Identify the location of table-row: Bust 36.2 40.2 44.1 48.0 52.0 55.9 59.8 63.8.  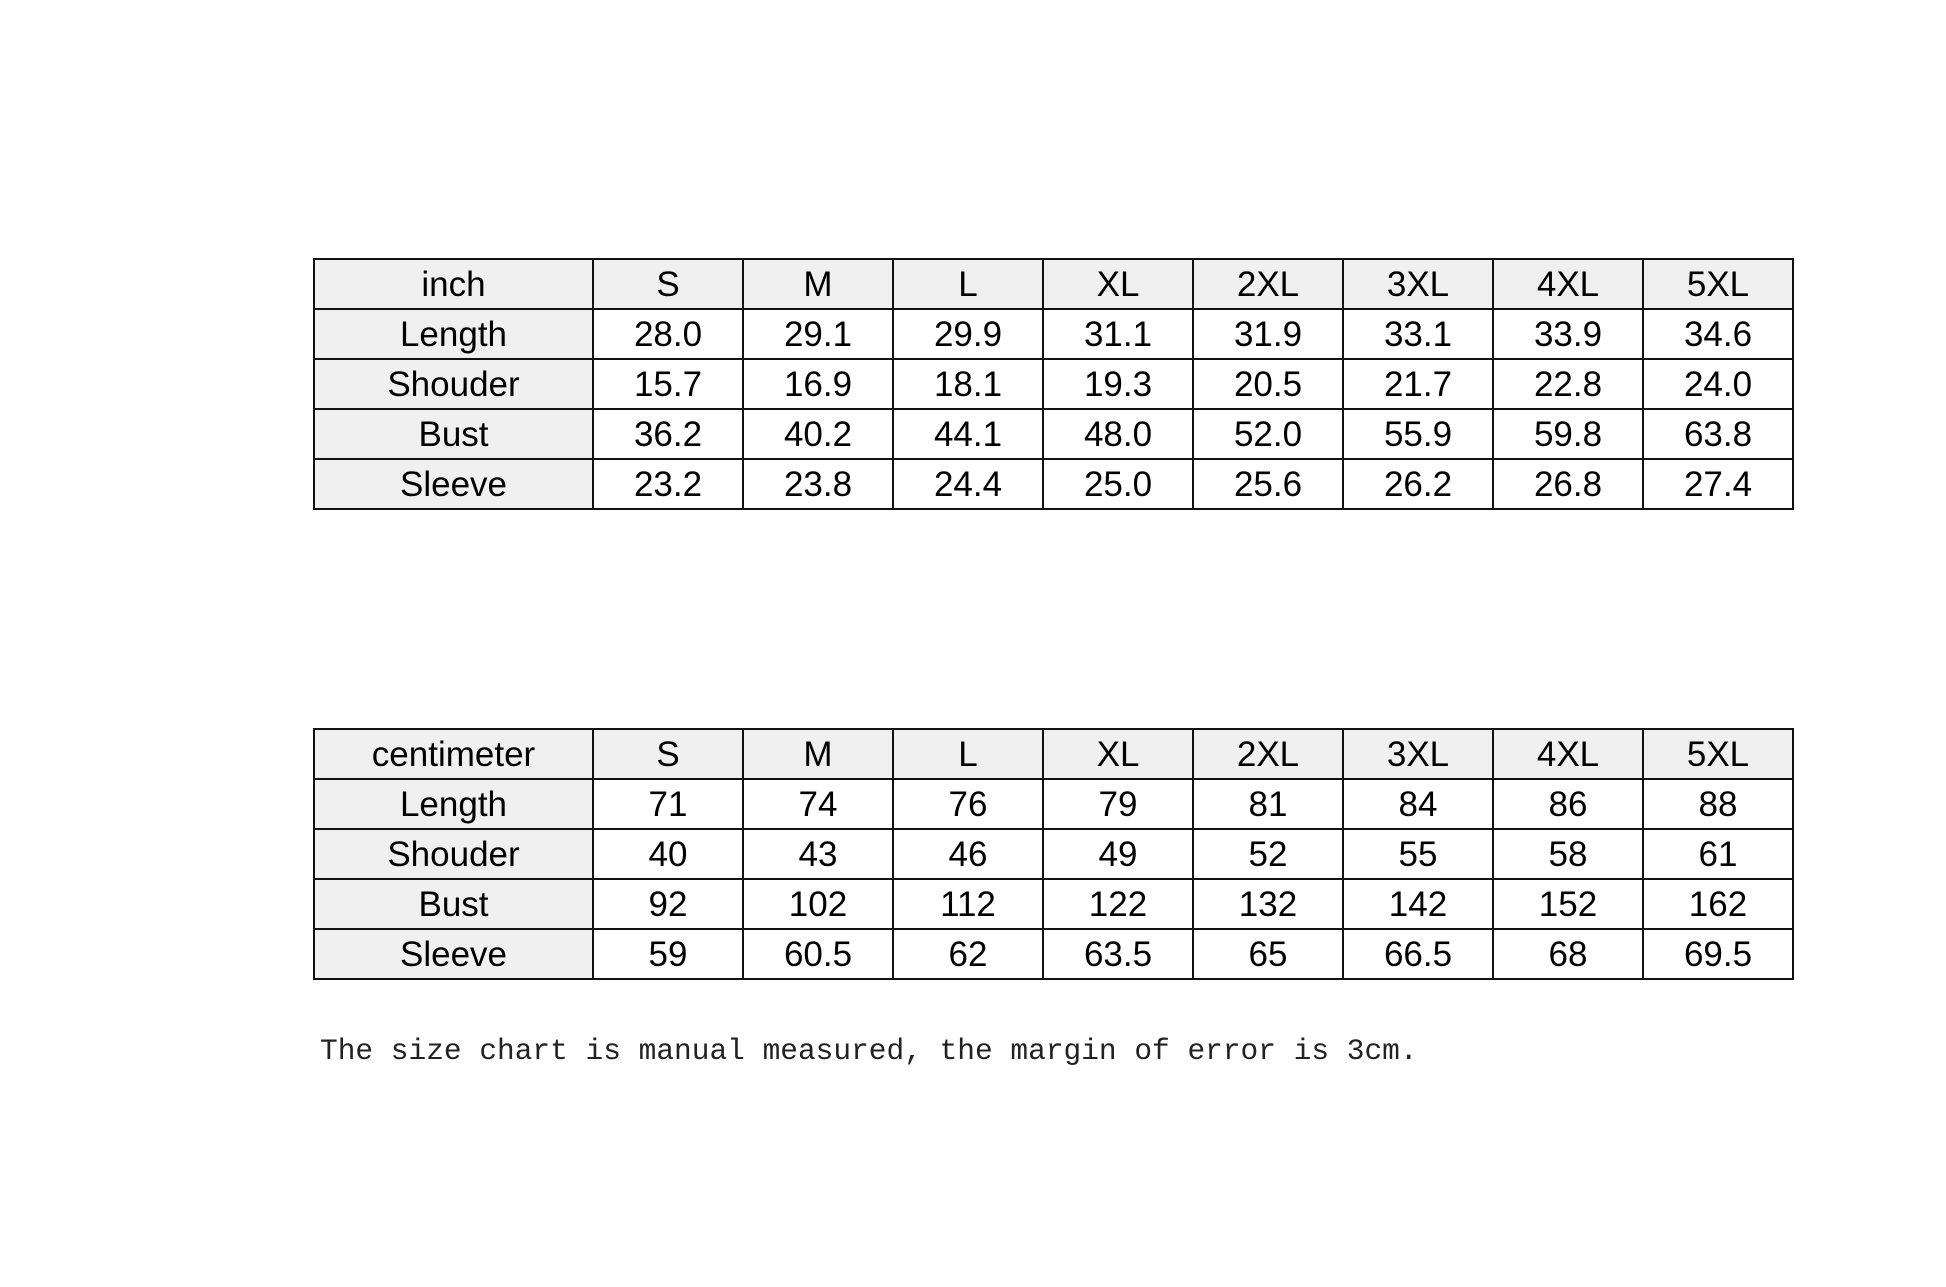
(1053, 434).